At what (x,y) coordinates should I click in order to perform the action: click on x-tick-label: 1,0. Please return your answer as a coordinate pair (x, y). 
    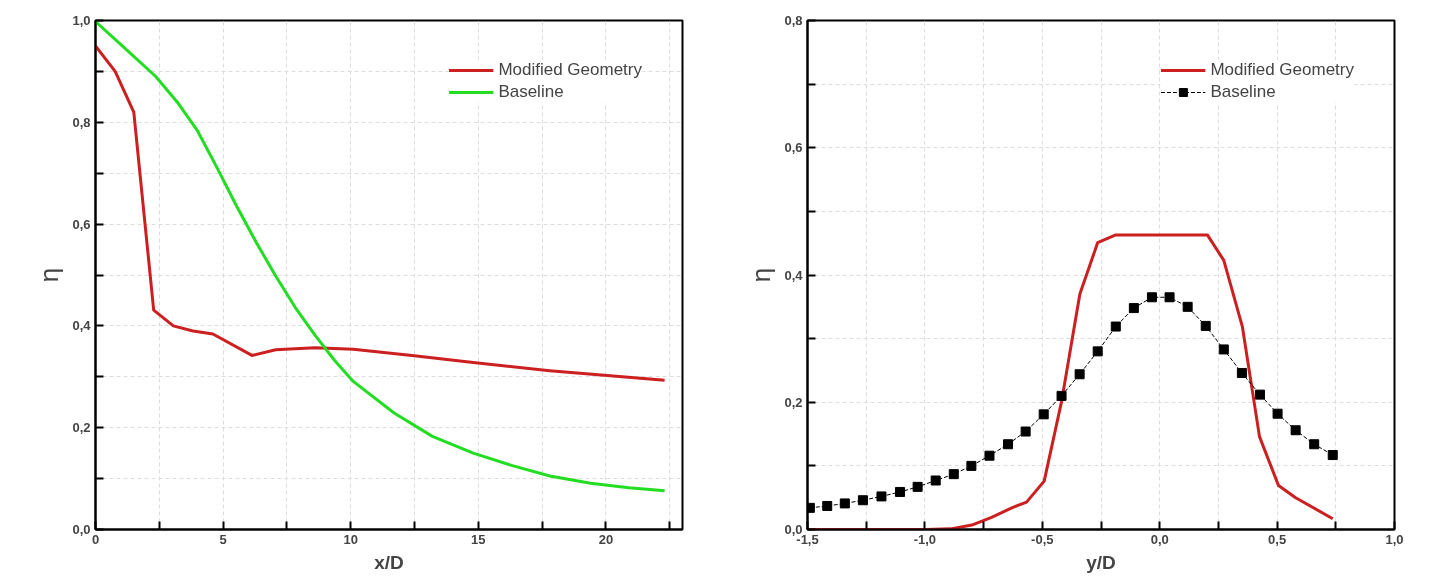
    Looking at the image, I should click on (1394, 539).